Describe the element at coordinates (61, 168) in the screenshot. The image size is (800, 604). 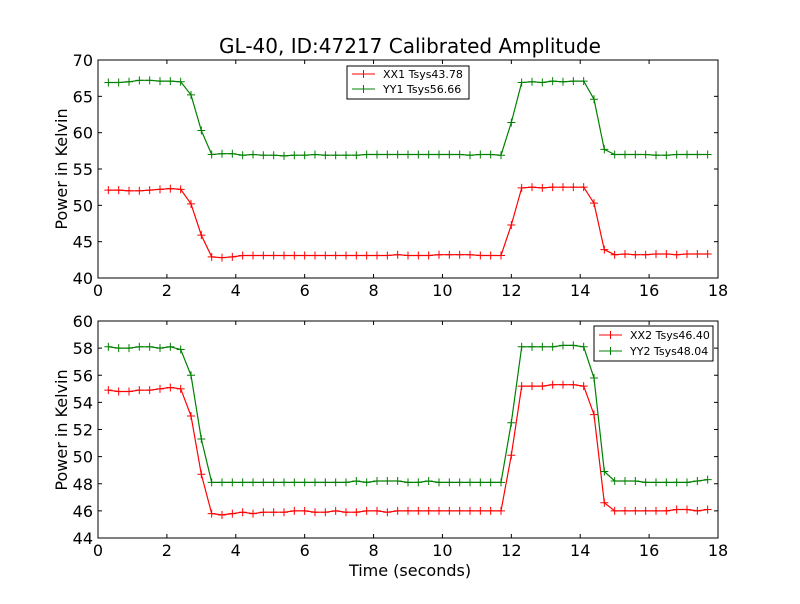
I see `top-y-axis-label: Power in Kelvin` at that location.